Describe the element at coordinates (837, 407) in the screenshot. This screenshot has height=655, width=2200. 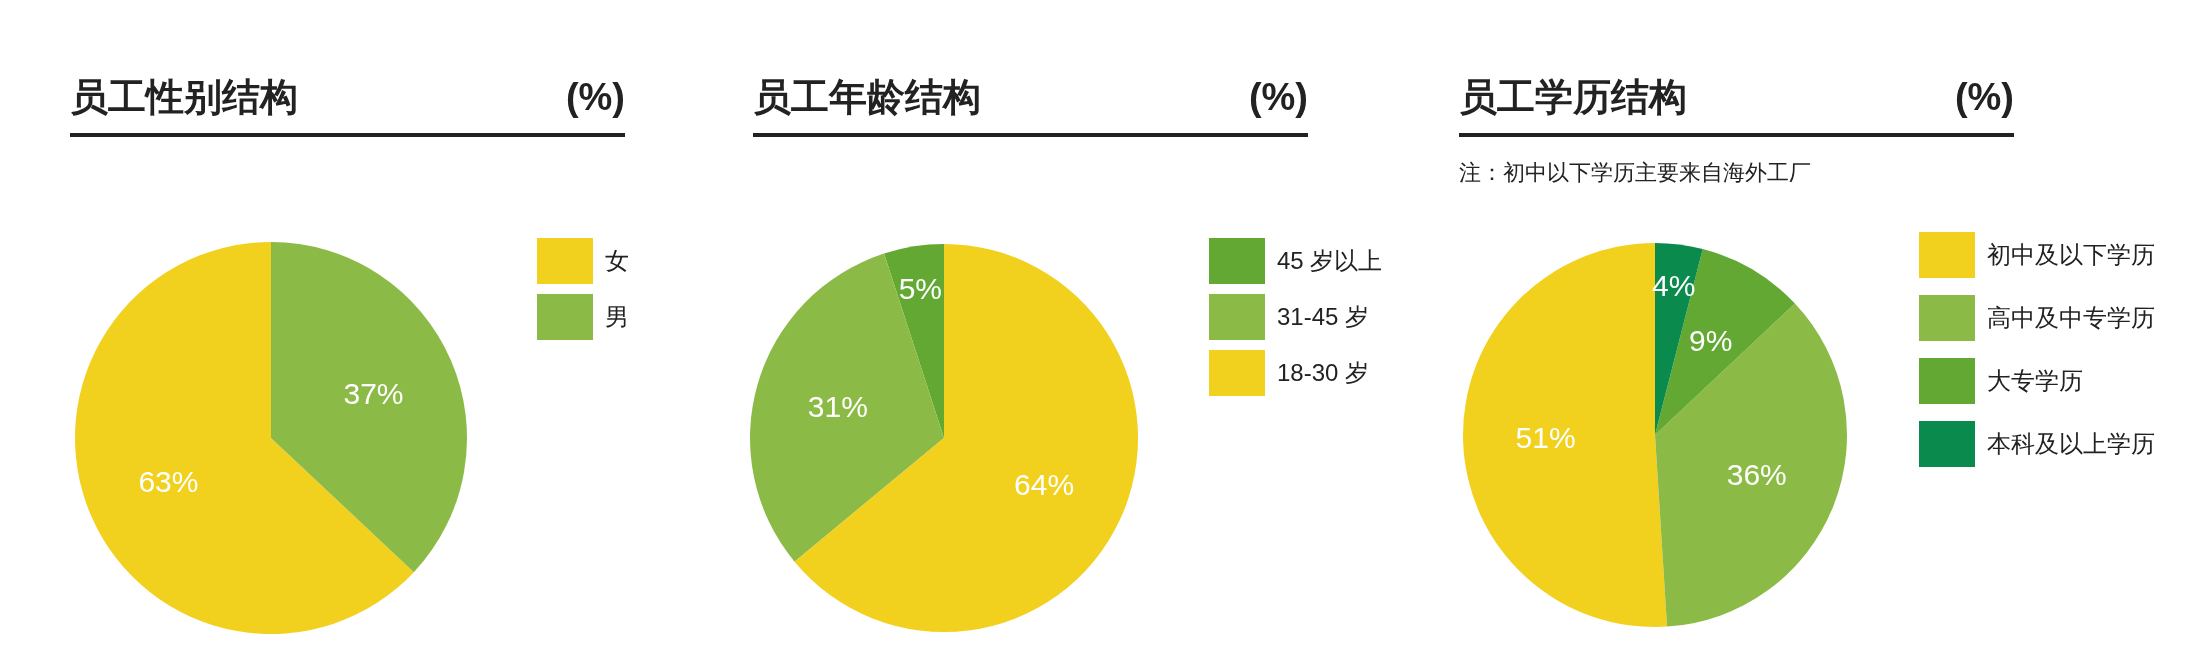
I see `data-label: 31%` at that location.